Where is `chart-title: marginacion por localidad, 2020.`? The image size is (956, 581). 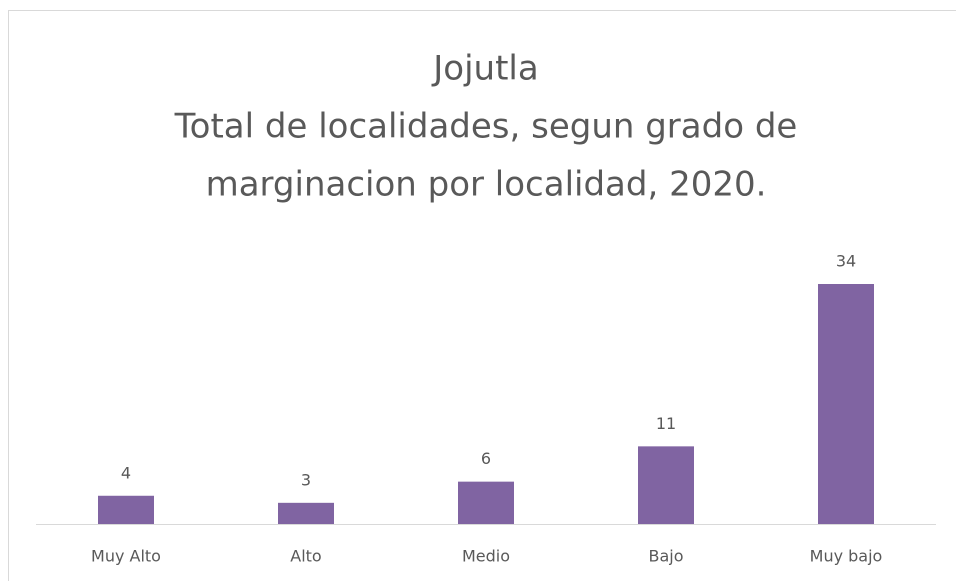
chart-title: marginacion por localidad, 2020. is located at coordinates (486, 185).